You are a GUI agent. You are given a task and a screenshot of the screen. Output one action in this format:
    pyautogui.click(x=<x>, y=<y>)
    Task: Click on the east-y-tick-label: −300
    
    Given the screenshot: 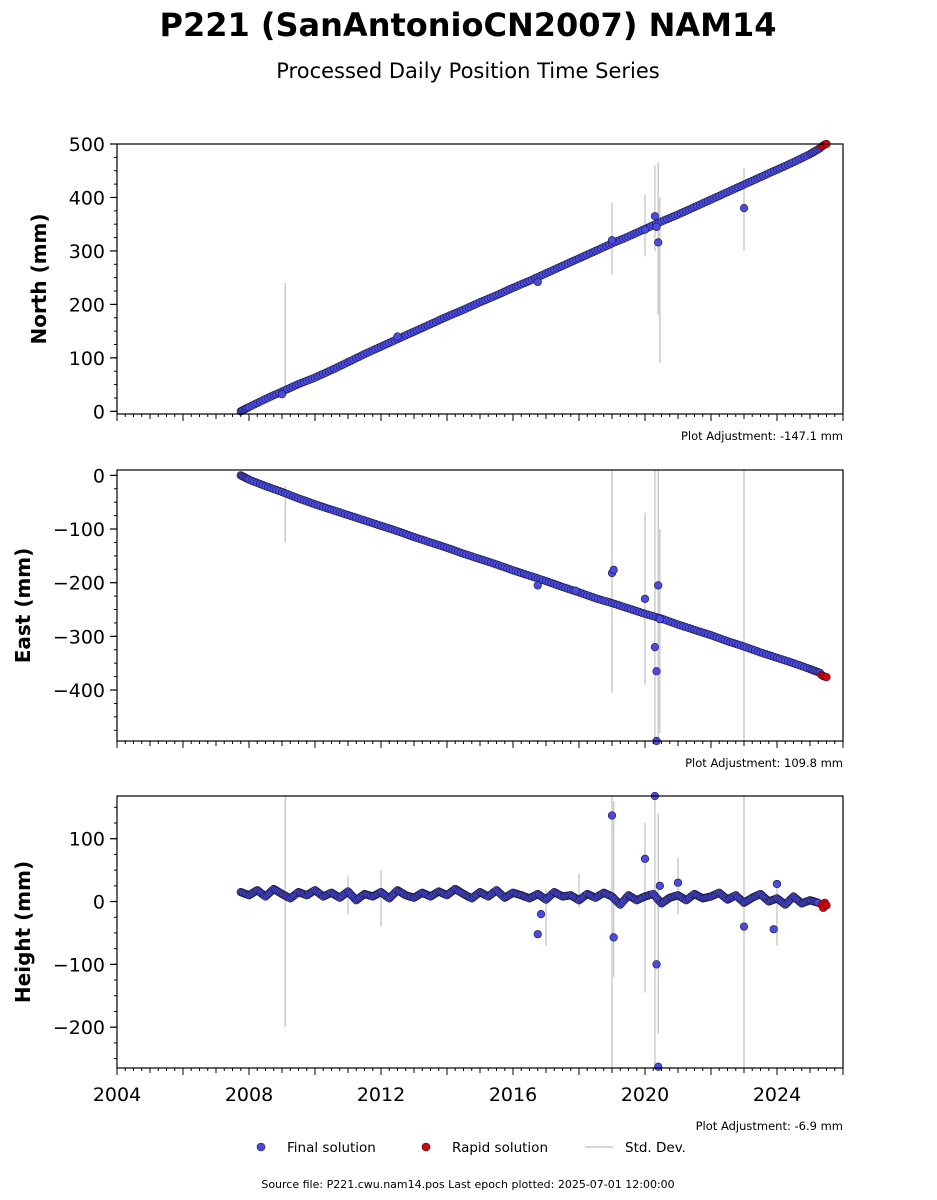 What is the action you would take?
    pyautogui.click(x=79, y=637)
    